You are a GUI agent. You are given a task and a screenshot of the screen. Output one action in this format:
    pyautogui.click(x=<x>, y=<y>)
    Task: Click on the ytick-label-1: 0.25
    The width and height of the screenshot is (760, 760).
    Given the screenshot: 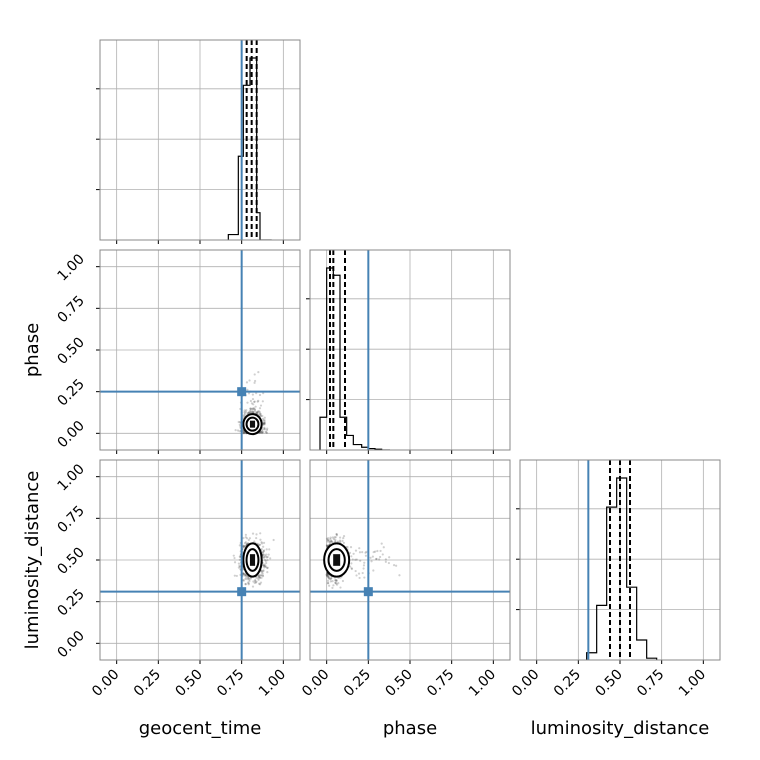 What is the action you would take?
    pyautogui.click(x=70, y=602)
    